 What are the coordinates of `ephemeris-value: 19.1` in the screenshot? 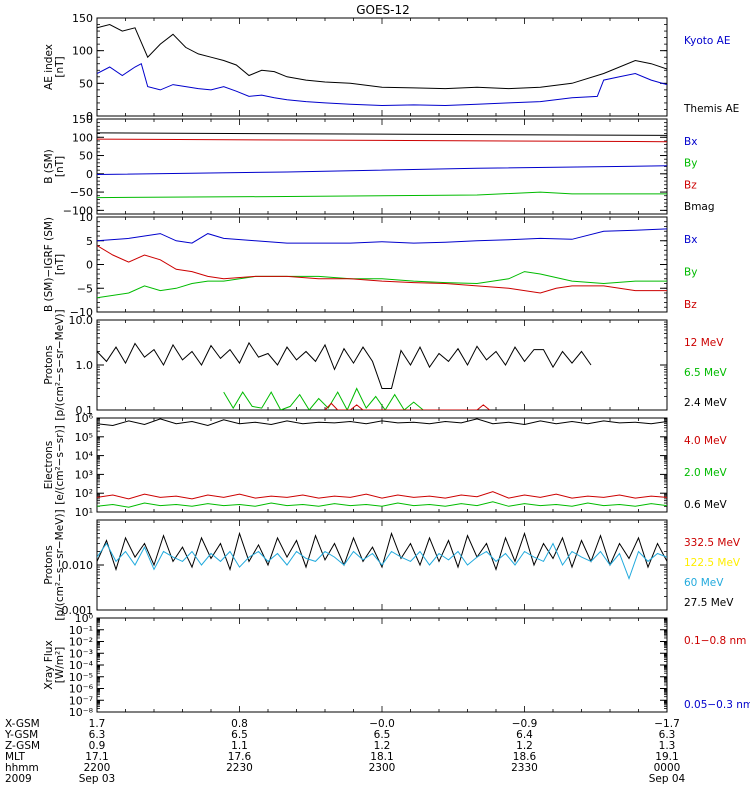 It's located at (666, 757).